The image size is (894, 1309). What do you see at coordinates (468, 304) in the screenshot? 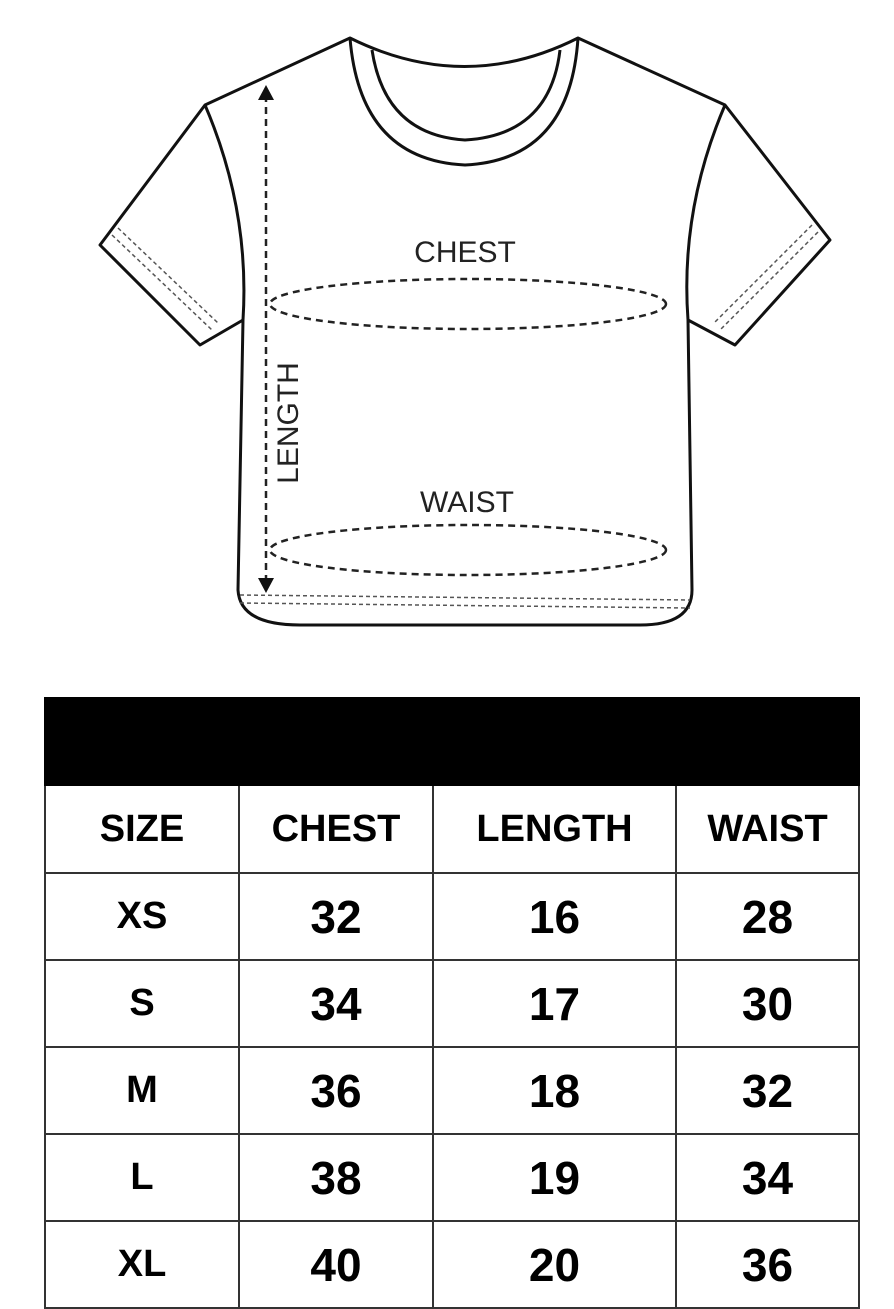
I see `chest-measure-ellipse` at bounding box center [468, 304].